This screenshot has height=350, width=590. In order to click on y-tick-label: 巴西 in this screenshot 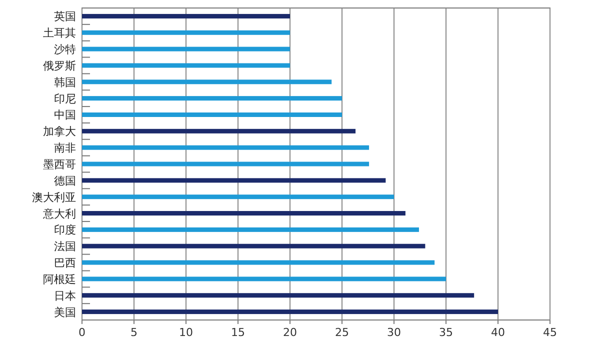, I will do `click(65, 263)`.